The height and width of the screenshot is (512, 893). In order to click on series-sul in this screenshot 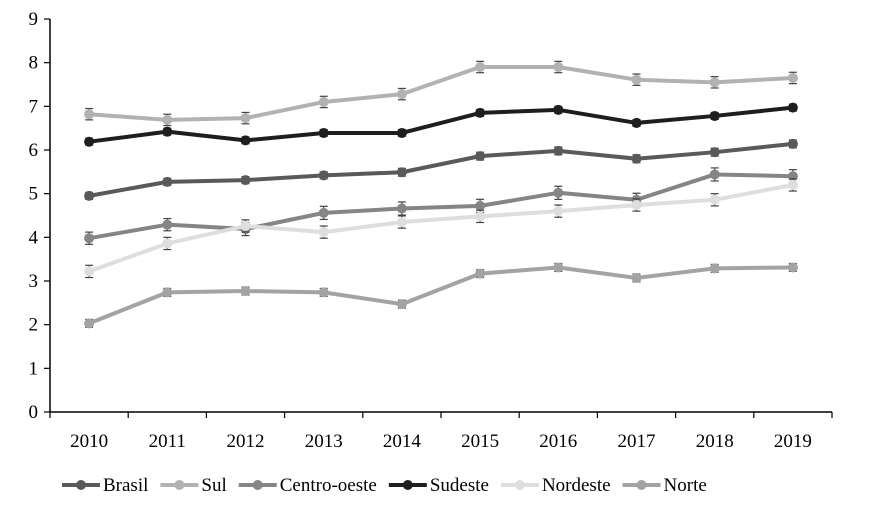, I will do `click(441, 93)`.